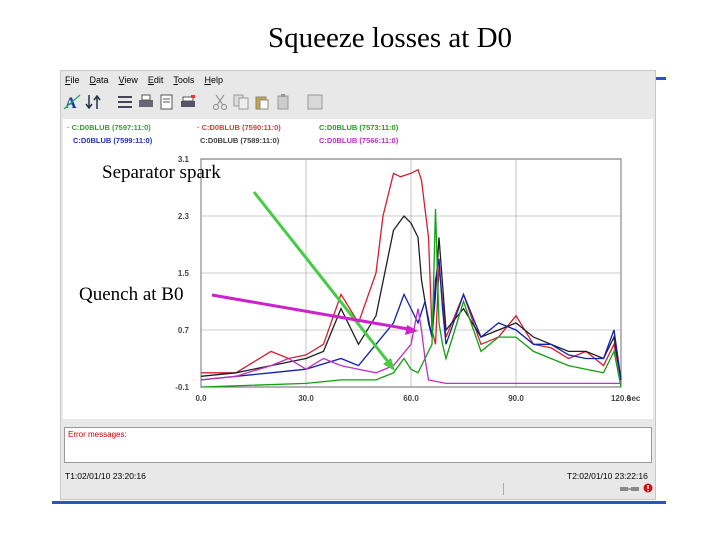 This screenshot has height=540, width=720. Describe the element at coordinates (313, 312) in the screenshot. I see `quench-arrow` at that location.